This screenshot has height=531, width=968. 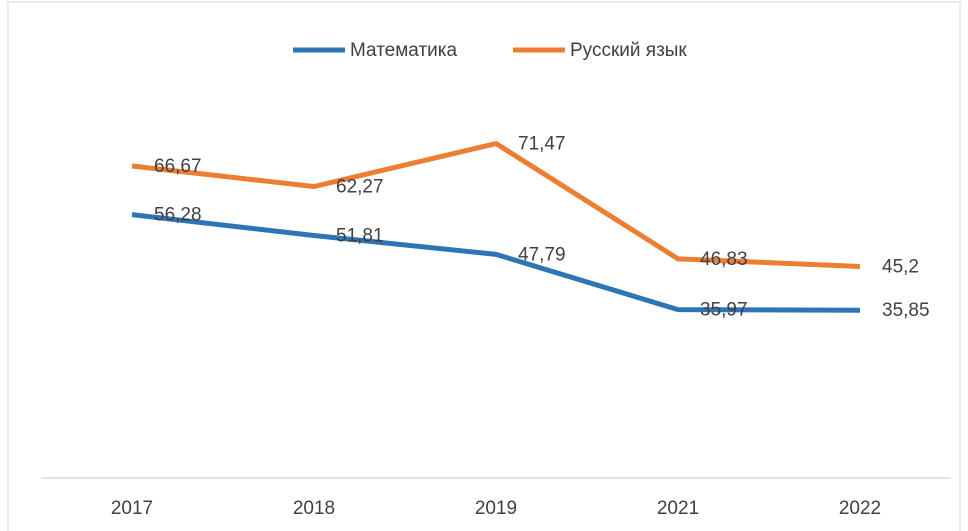 I want to click on legend-label: Русский язык, so click(x=628, y=50).